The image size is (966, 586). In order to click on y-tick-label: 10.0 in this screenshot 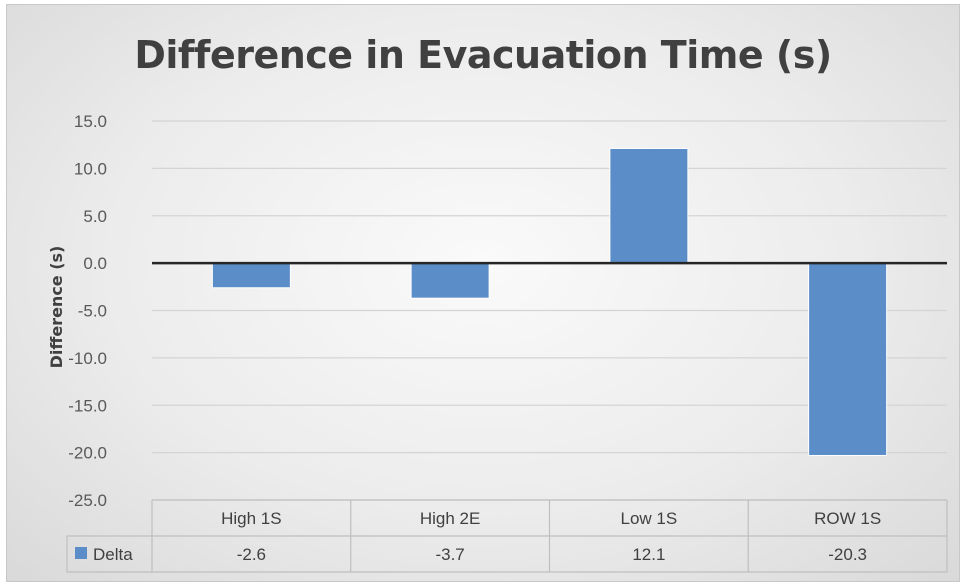, I will do `click(90, 168)`.